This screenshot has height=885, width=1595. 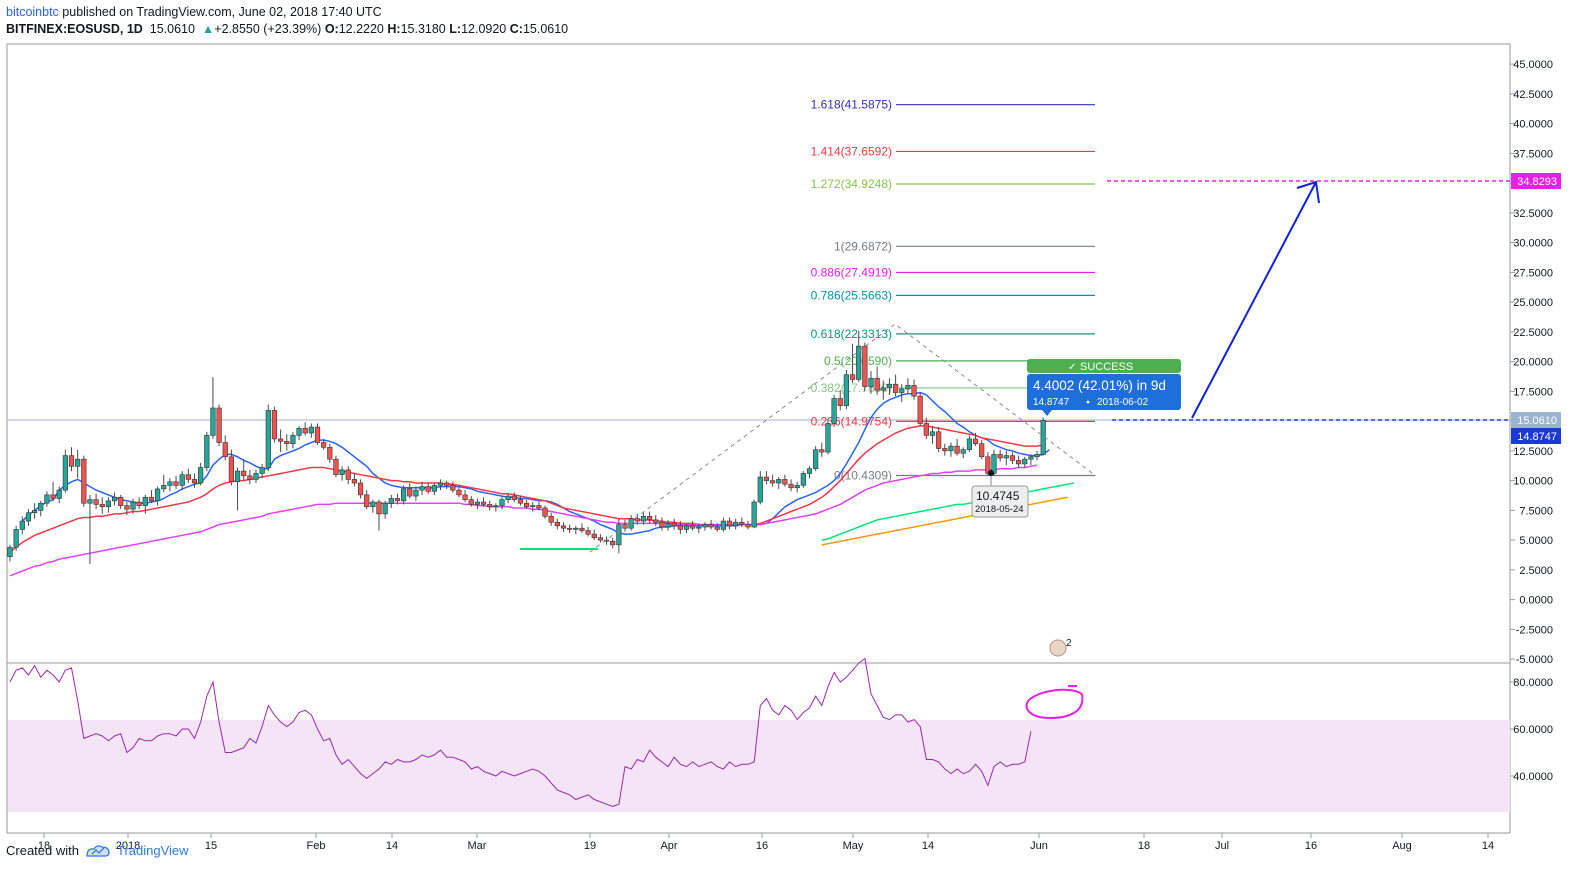 I want to click on ema-blue-line, so click(x=535, y=463).